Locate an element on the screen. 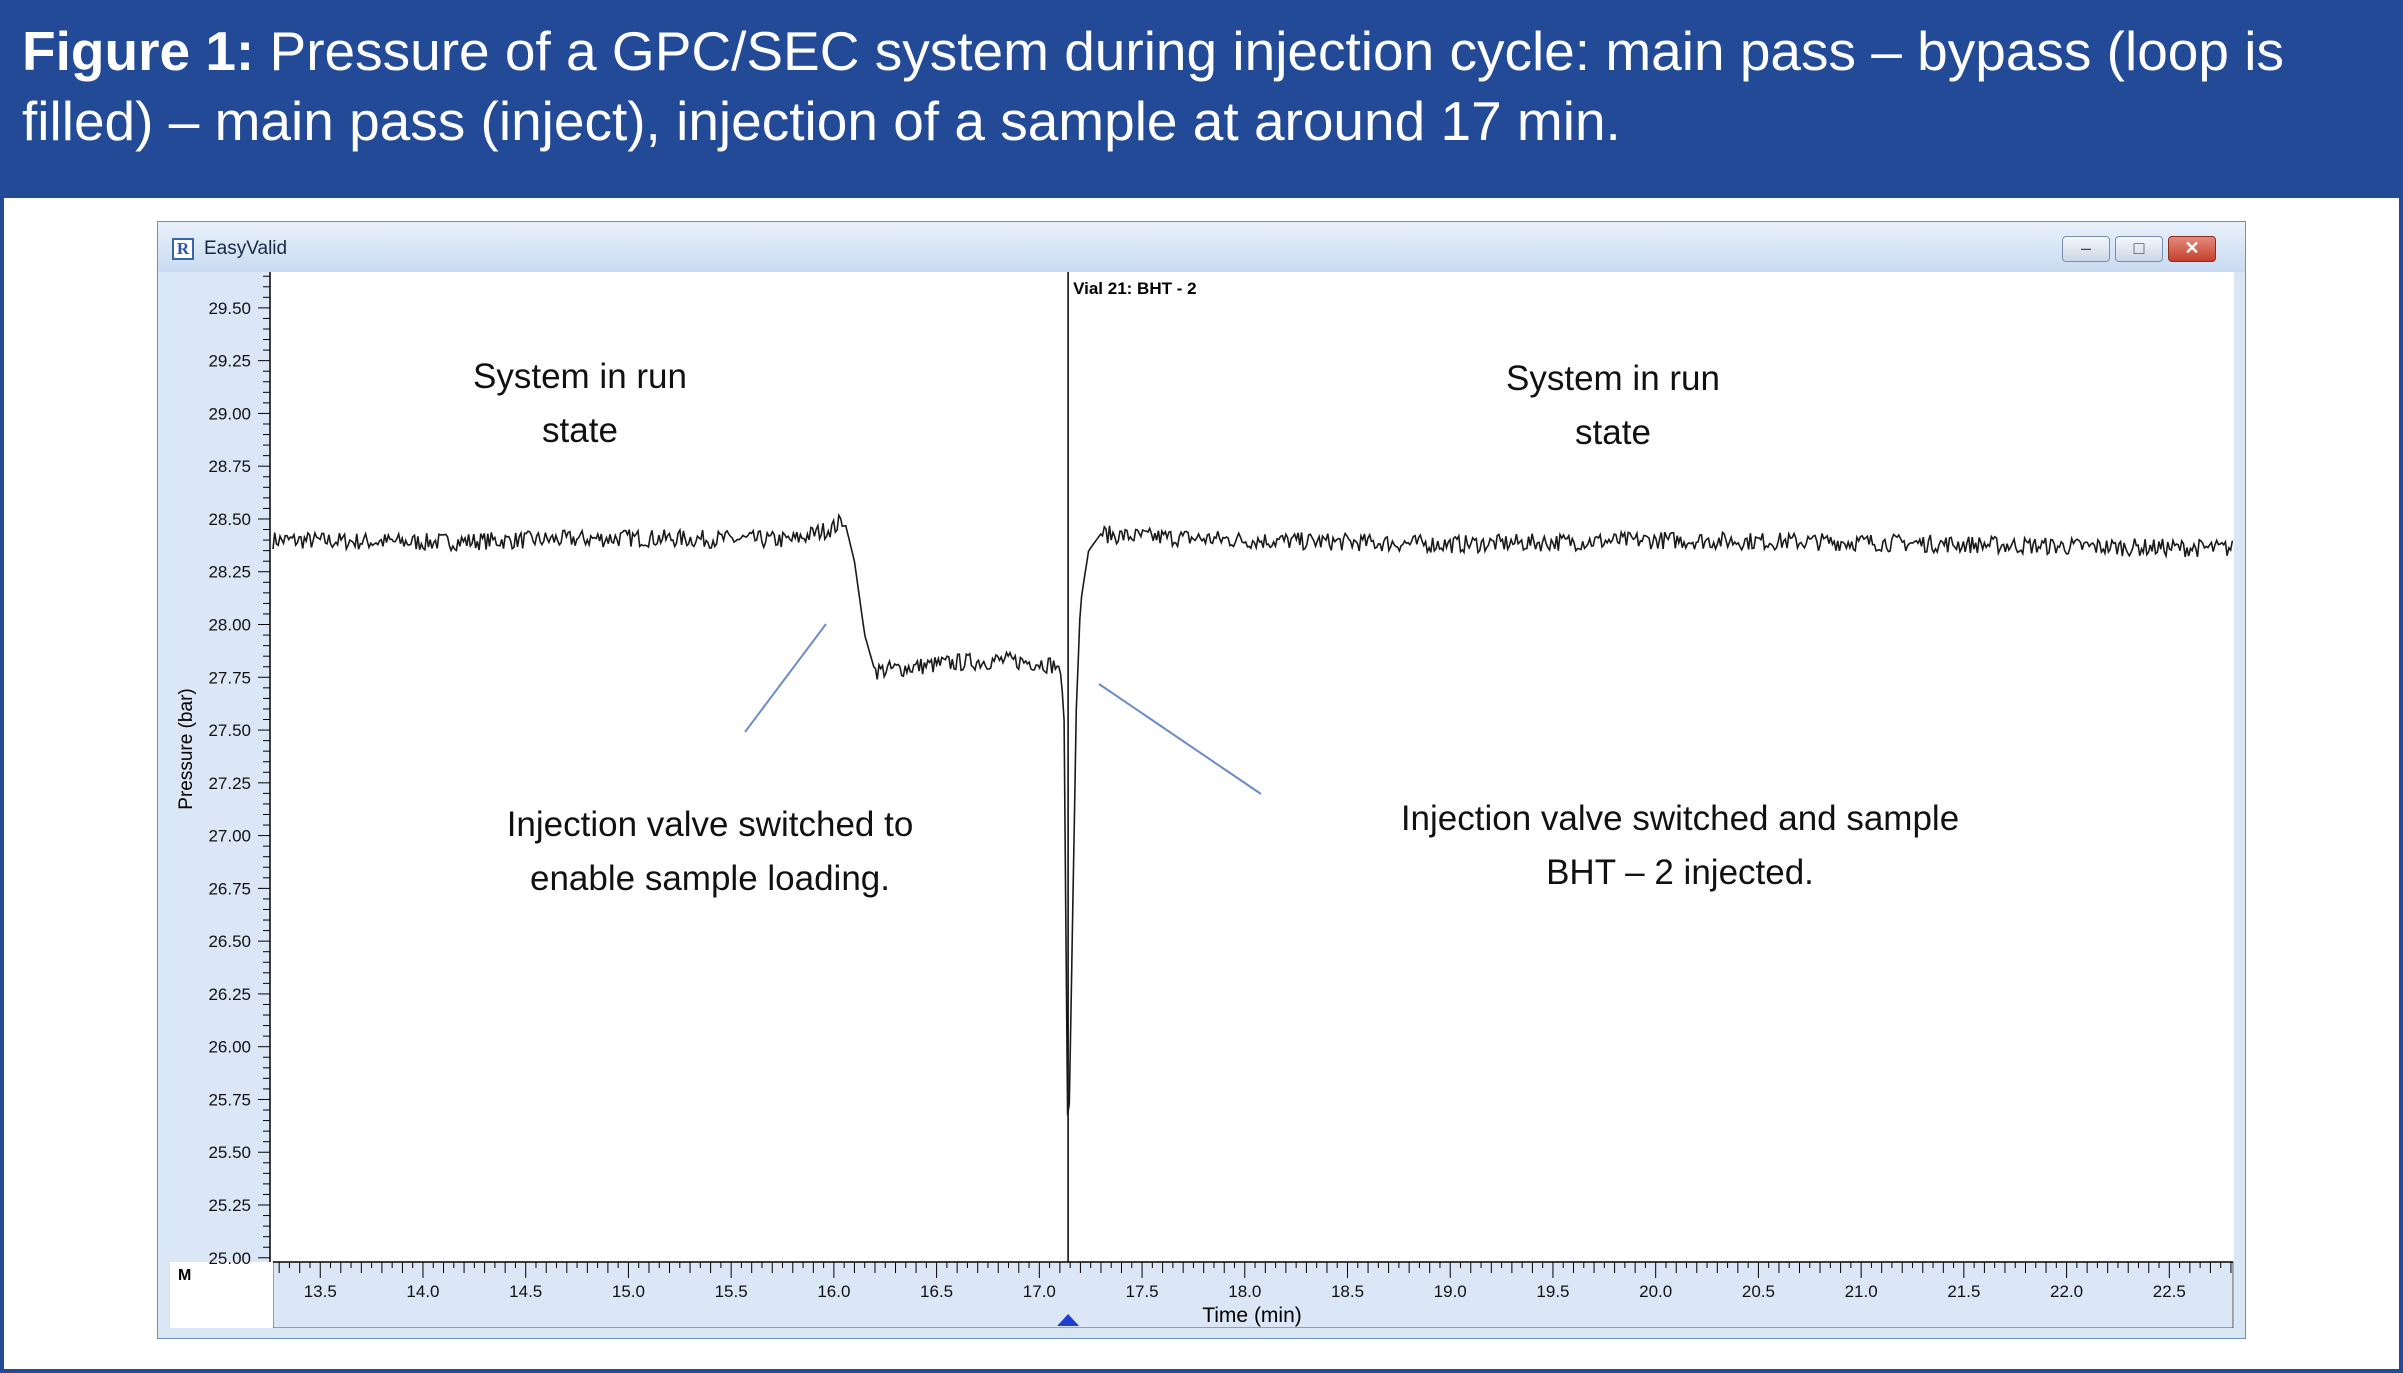 Image resolution: width=2403 pixels, height=1373 pixels. y-tick-label: 27.75 is located at coordinates (229, 677).